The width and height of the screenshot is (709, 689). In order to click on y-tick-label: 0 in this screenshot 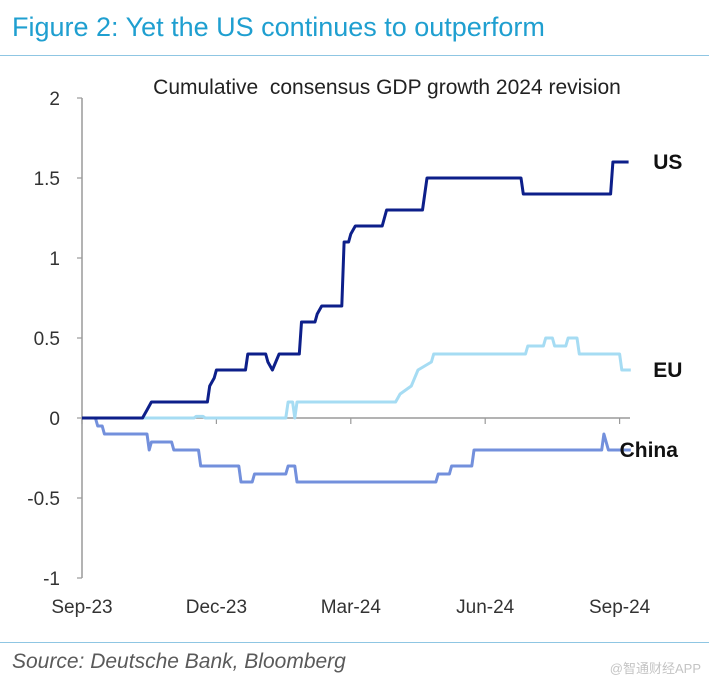, I will do `click(54, 419)`.